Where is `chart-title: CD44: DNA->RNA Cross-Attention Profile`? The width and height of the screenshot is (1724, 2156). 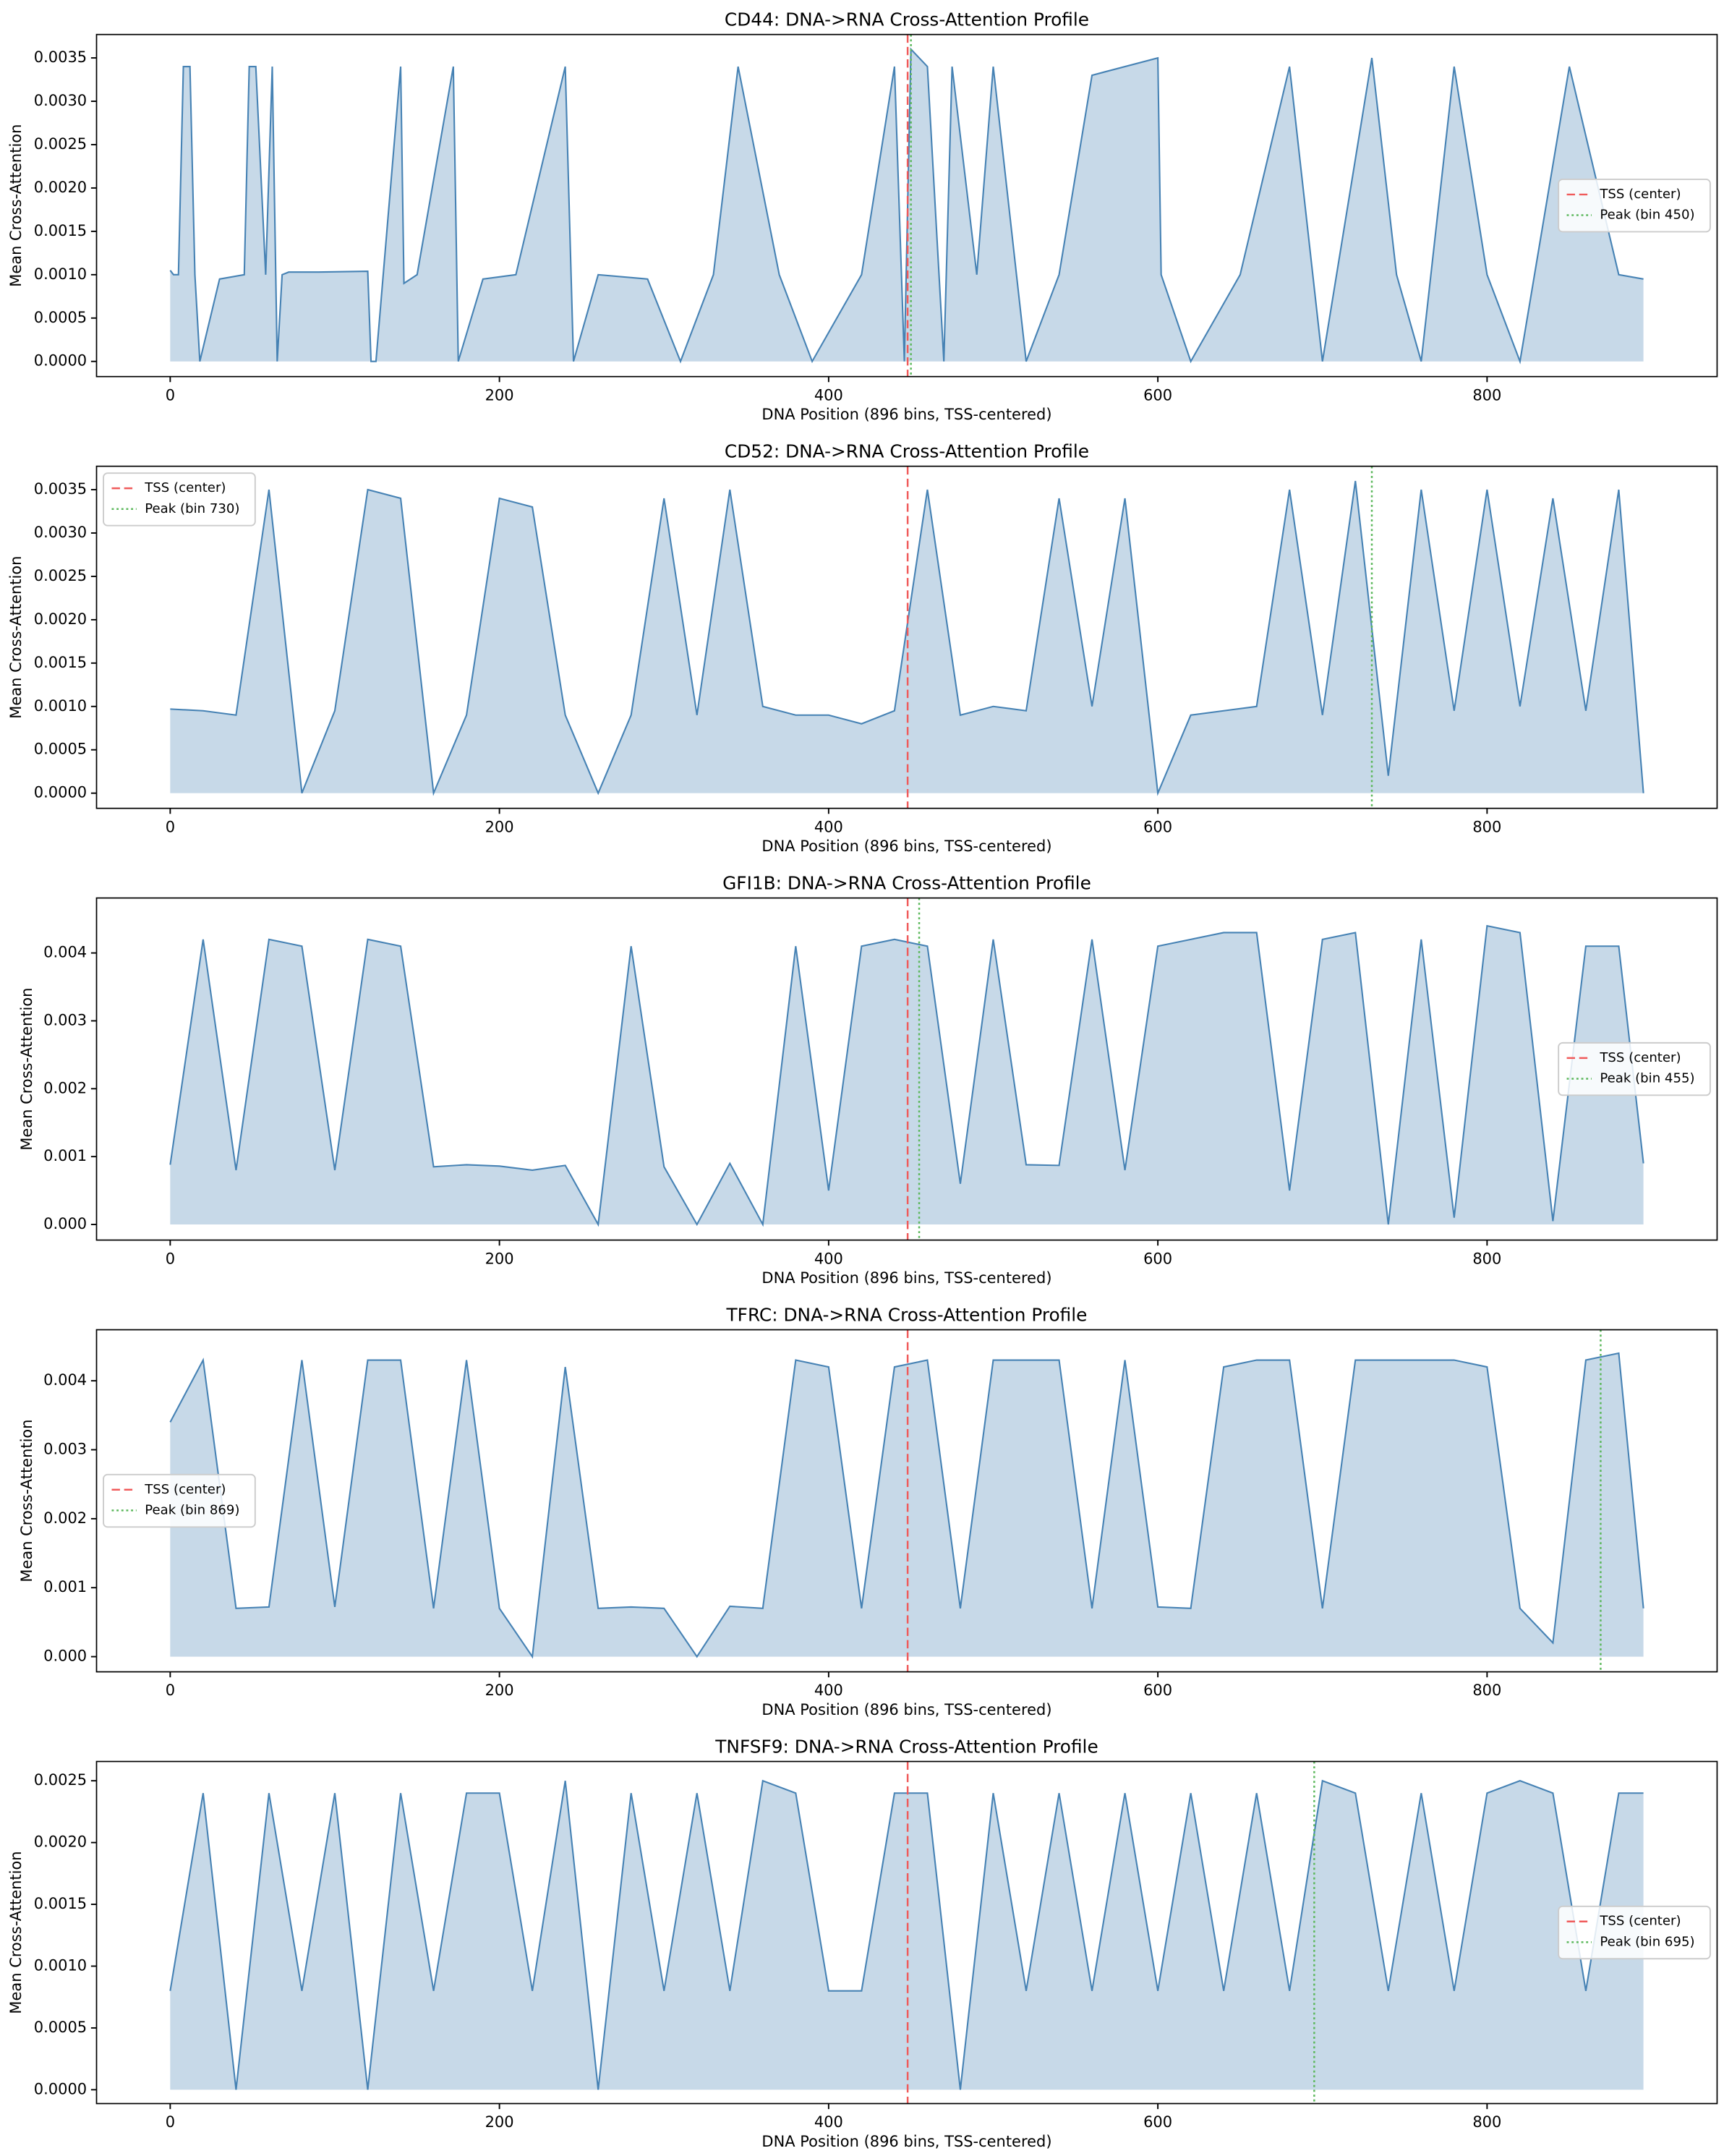
chart-title: CD44: DNA->RNA Cross-Attention Profile is located at coordinates (907, 19).